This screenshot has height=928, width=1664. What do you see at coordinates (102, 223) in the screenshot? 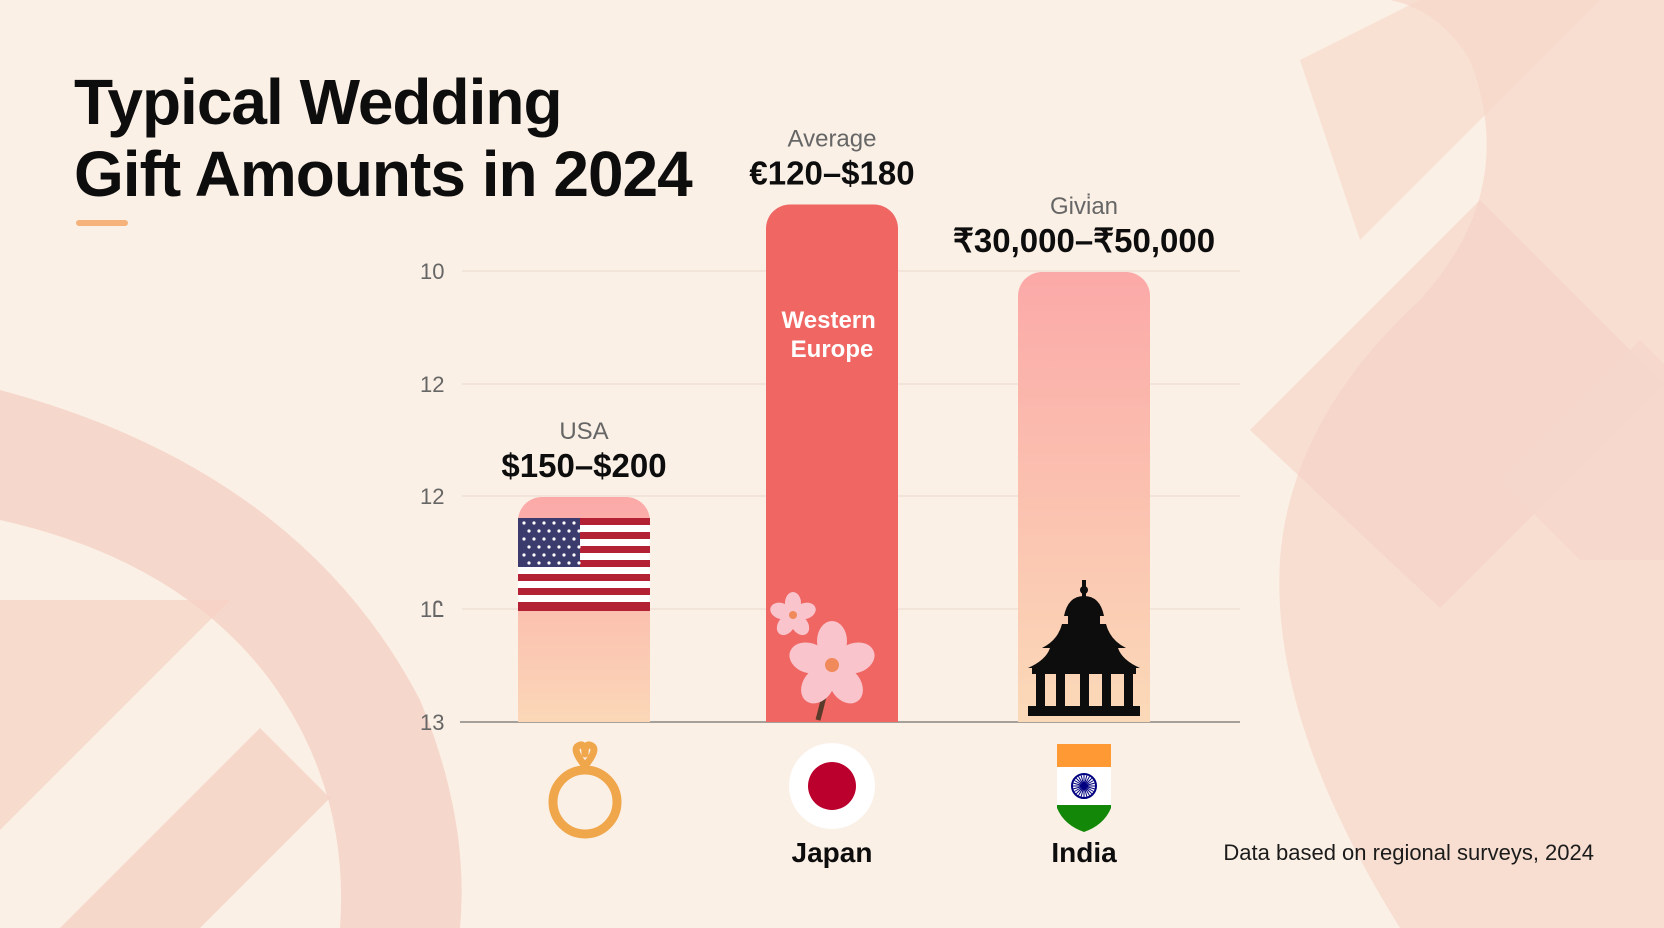
I see `title-underline` at bounding box center [102, 223].